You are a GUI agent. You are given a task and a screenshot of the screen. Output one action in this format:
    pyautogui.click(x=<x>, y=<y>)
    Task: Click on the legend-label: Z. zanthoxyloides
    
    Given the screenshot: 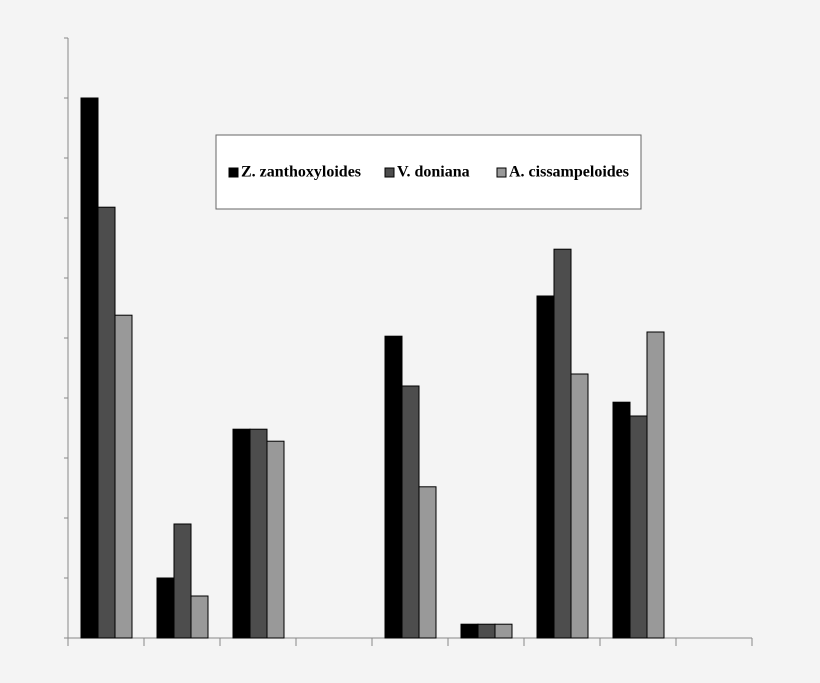 What is the action you would take?
    pyautogui.click(x=301, y=172)
    